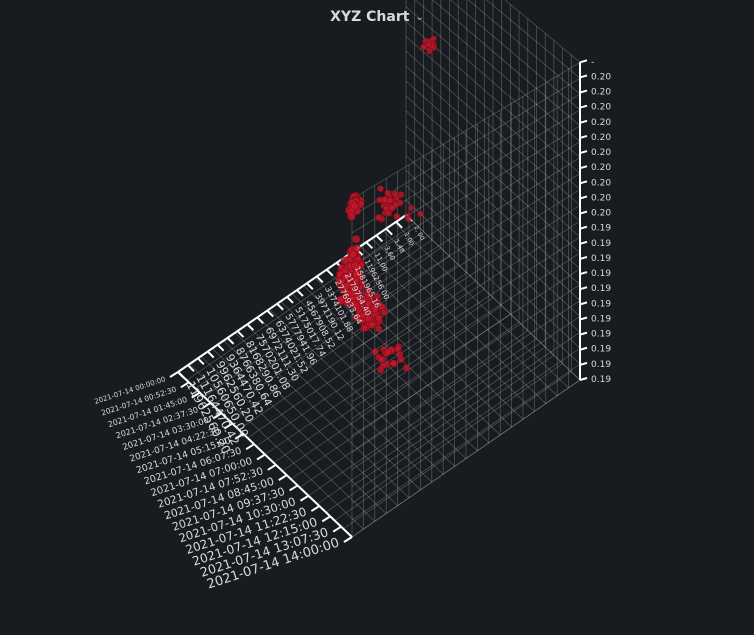 The height and width of the screenshot is (635, 754). Describe the element at coordinates (419, 17) in the screenshot. I see `chevron-down-icon: ⌄` at that location.